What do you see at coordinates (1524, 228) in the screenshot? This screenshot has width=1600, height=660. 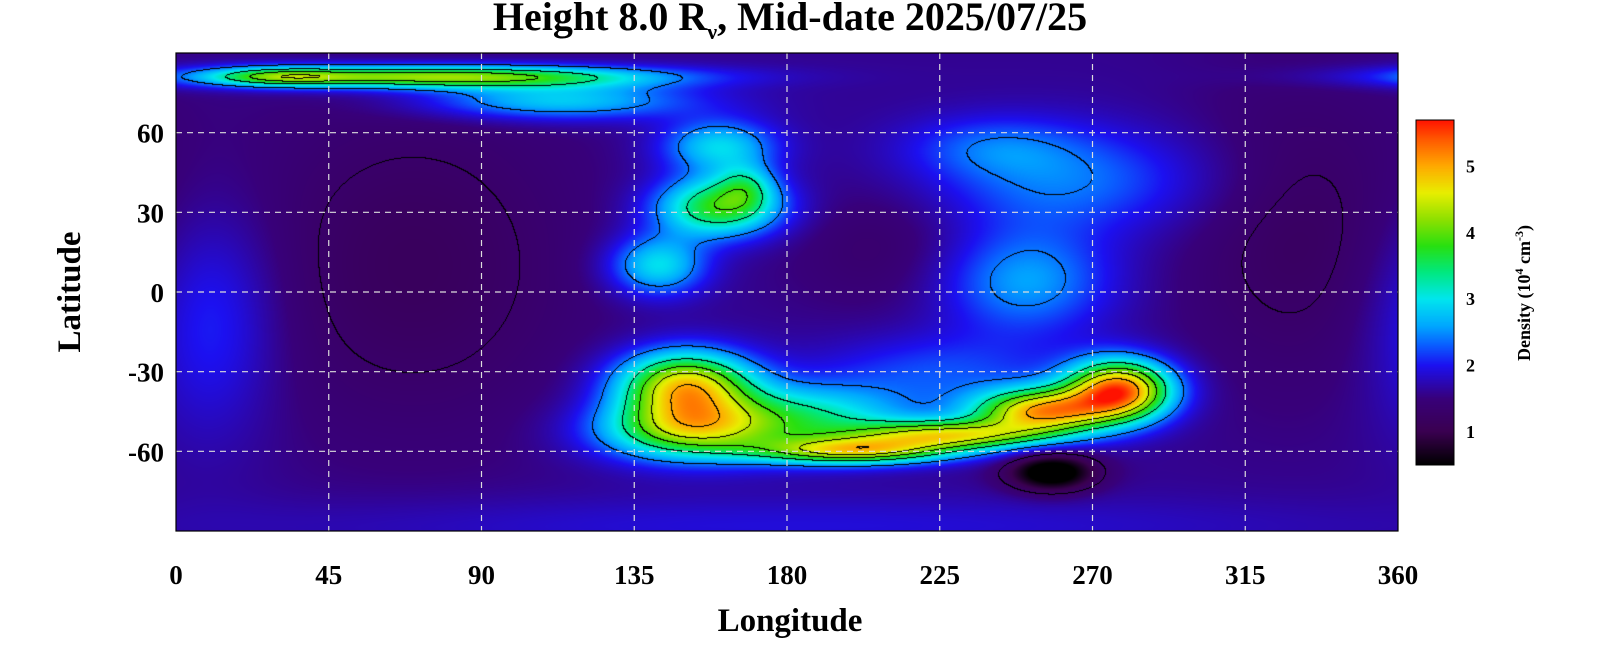 I see `colorbar-label-suffix: )` at bounding box center [1524, 228].